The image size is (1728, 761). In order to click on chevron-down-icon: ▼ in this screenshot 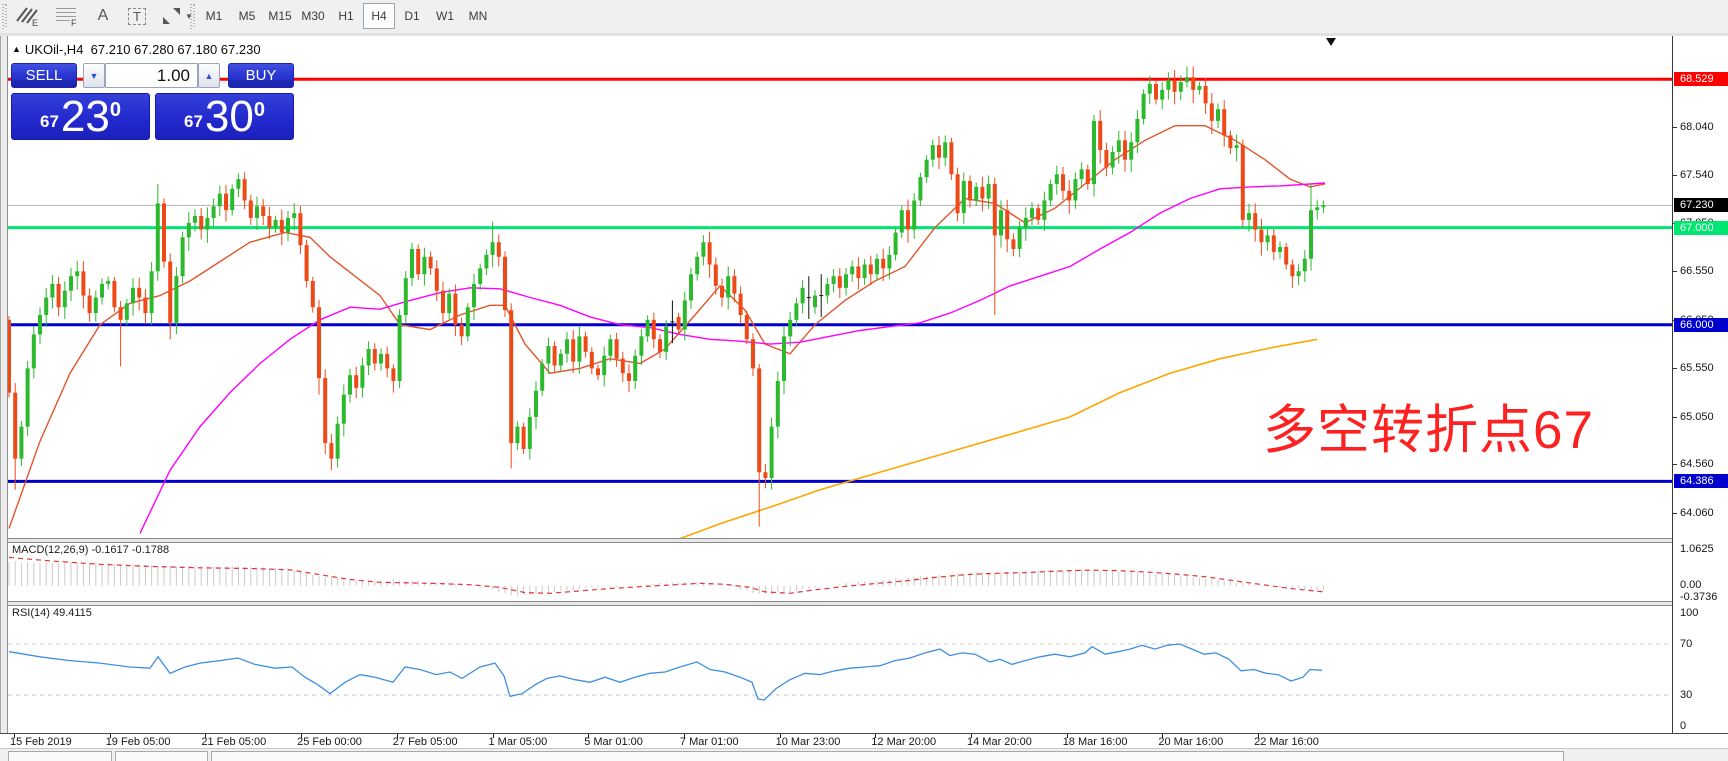, I will do `click(189, 16)`.